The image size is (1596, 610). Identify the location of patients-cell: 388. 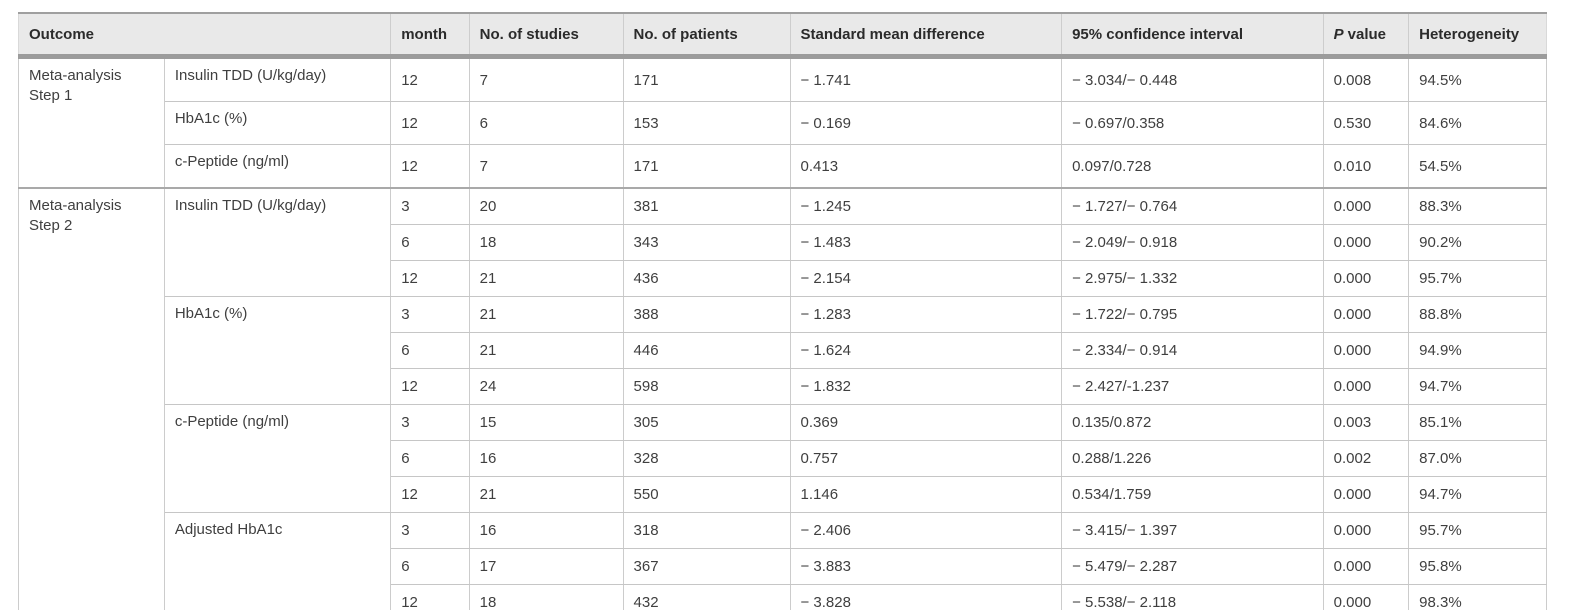
(706, 314).